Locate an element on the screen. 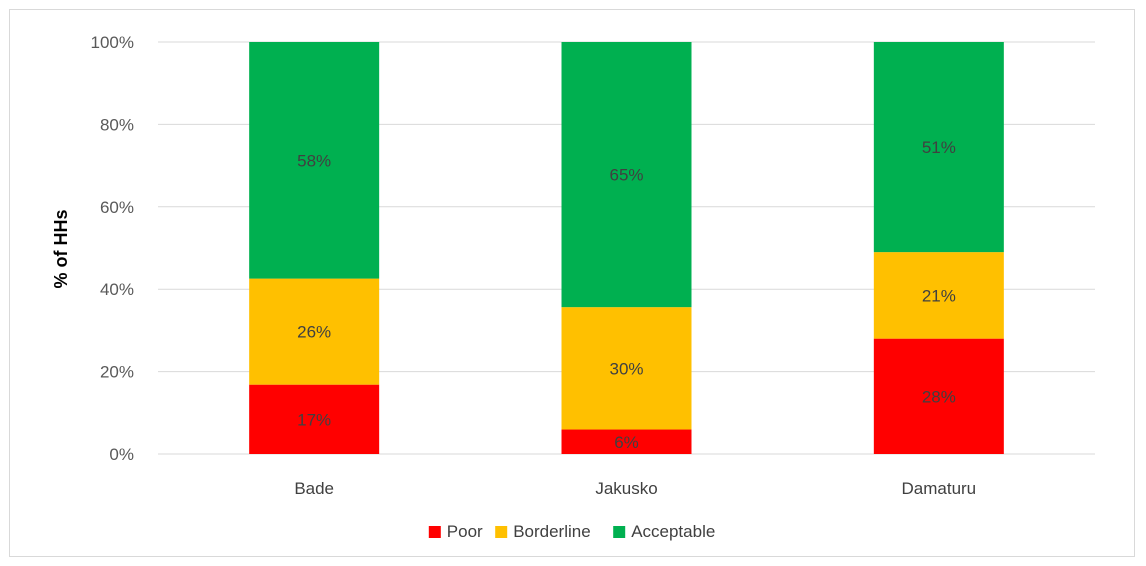 The image size is (1146, 566). legend: Poor Borderline Acceptable is located at coordinates (571, 531).